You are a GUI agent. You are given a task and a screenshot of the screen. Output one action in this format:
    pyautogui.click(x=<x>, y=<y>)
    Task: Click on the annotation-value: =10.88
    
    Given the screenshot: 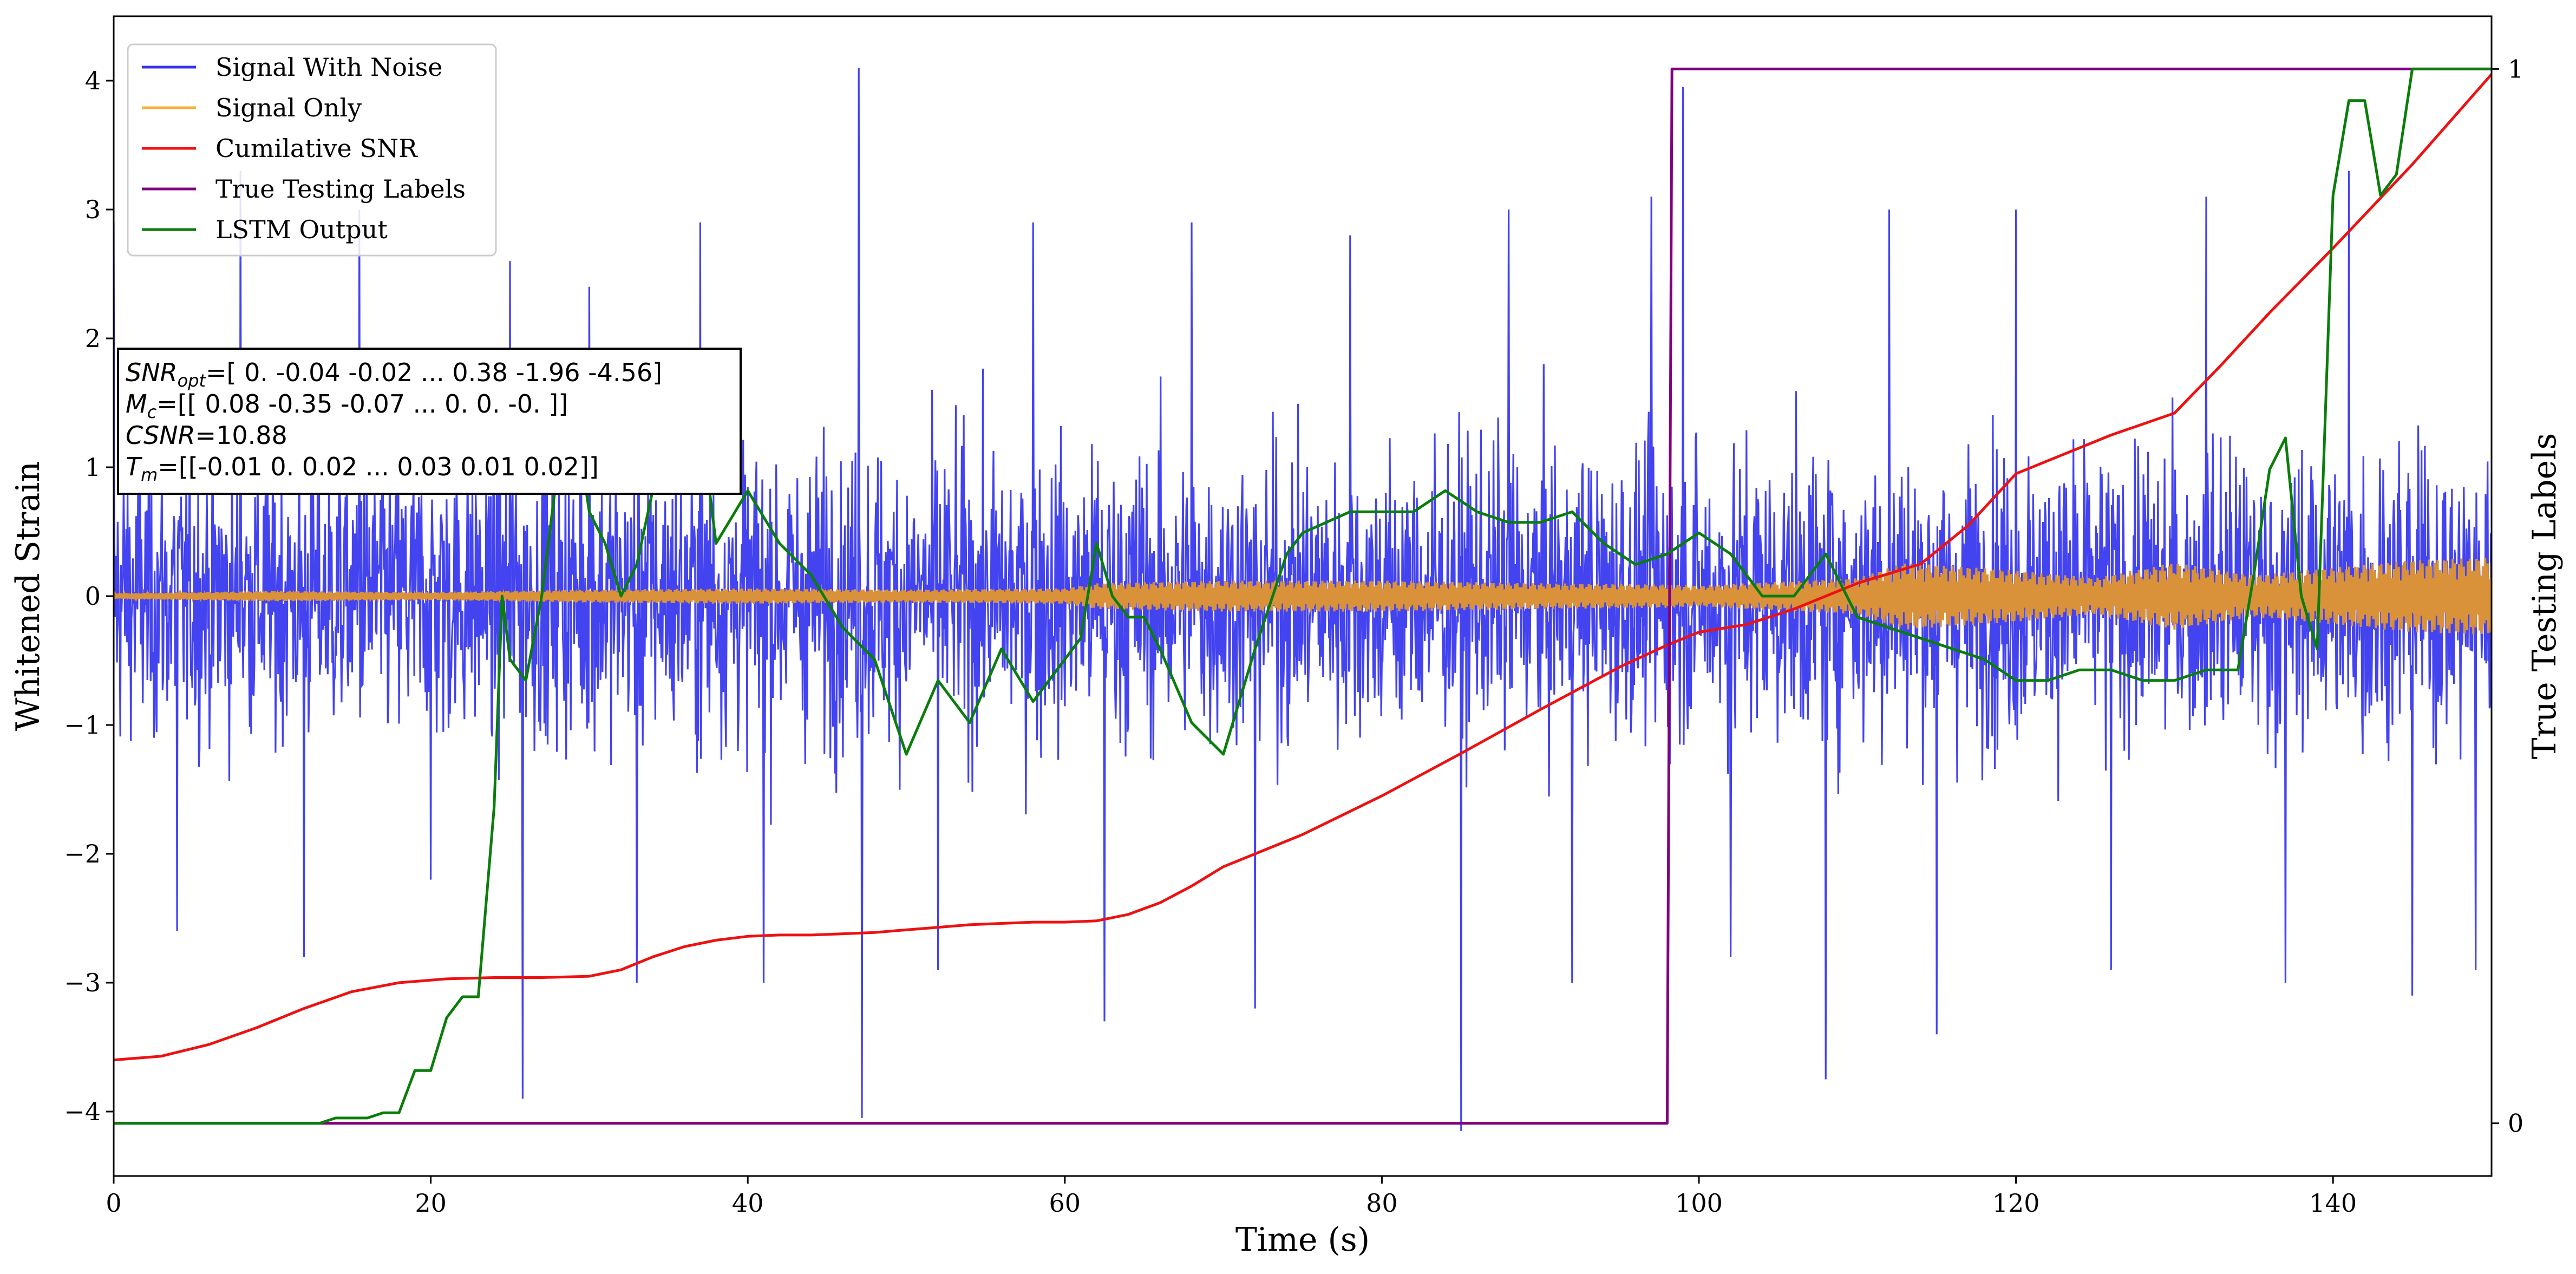 What is the action you would take?
    pyautogui.click(x=241, y=435)
    